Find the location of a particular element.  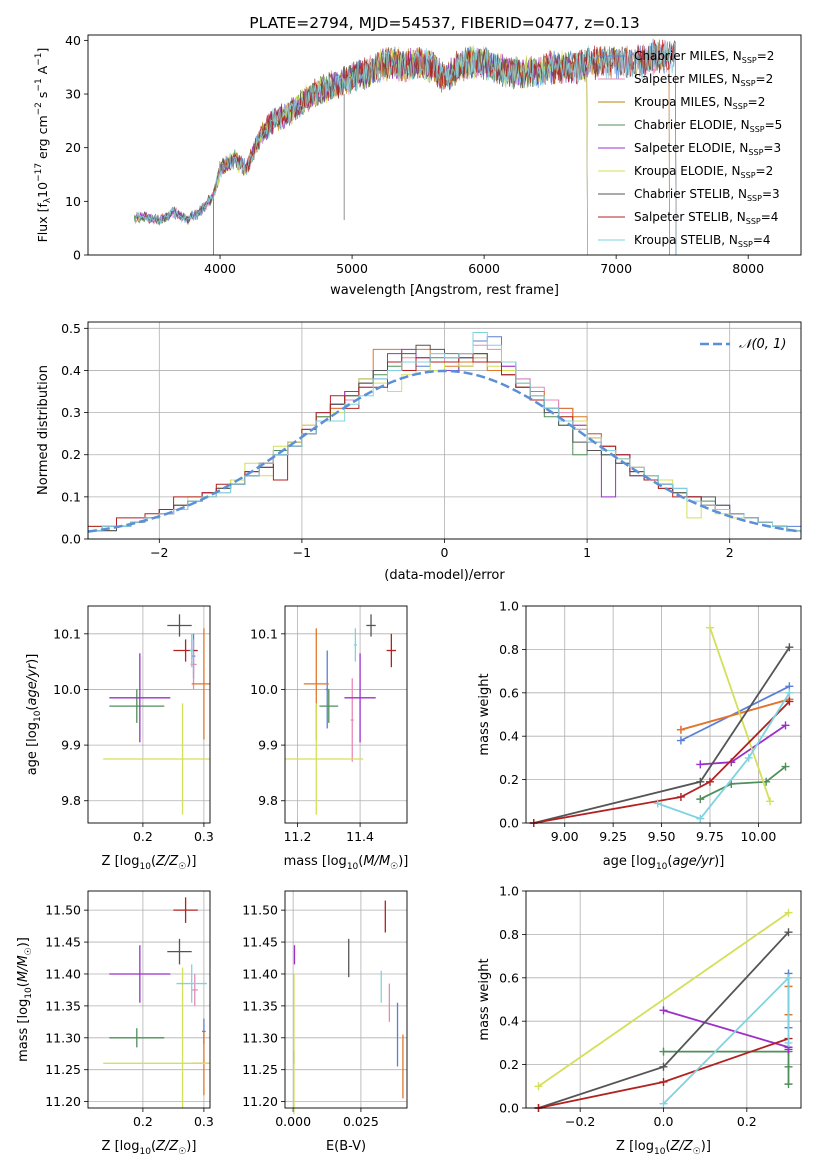

y-tick-label: 20 is located at coordinates (73, 147).